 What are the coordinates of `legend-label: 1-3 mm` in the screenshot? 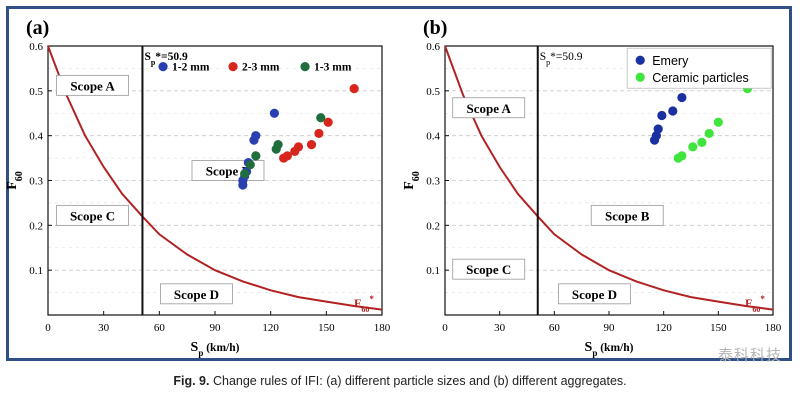 It's located at (333, 68).